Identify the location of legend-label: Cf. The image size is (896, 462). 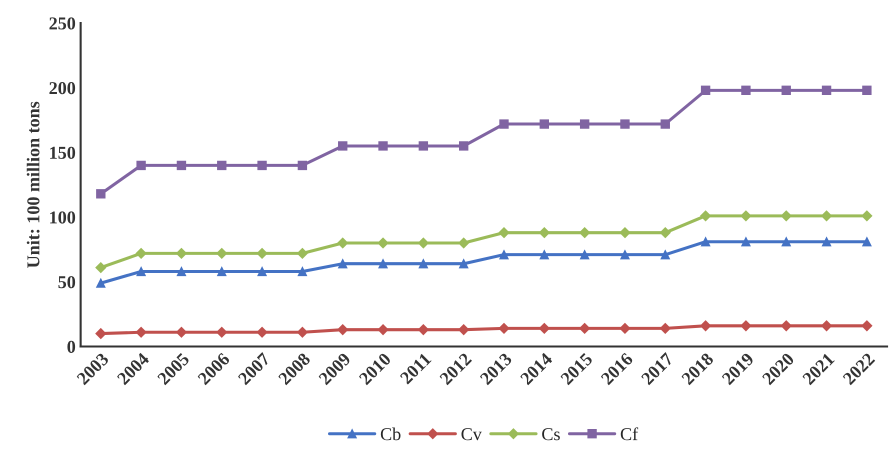
(629, 433).